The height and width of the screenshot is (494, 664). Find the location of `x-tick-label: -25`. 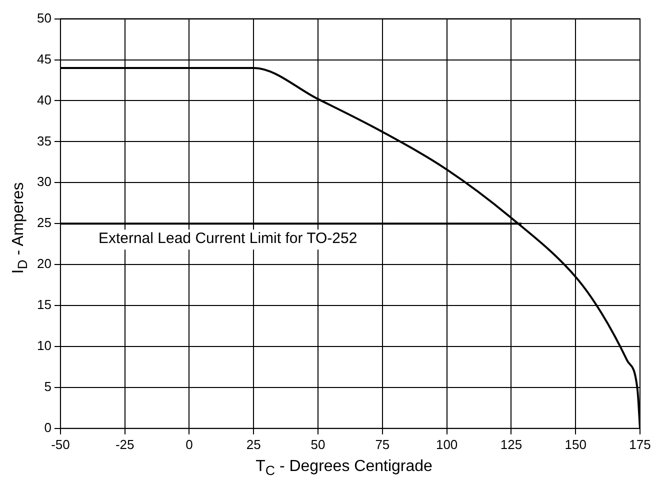

x-tick-label: -25 is located at coordinates (124, 444).